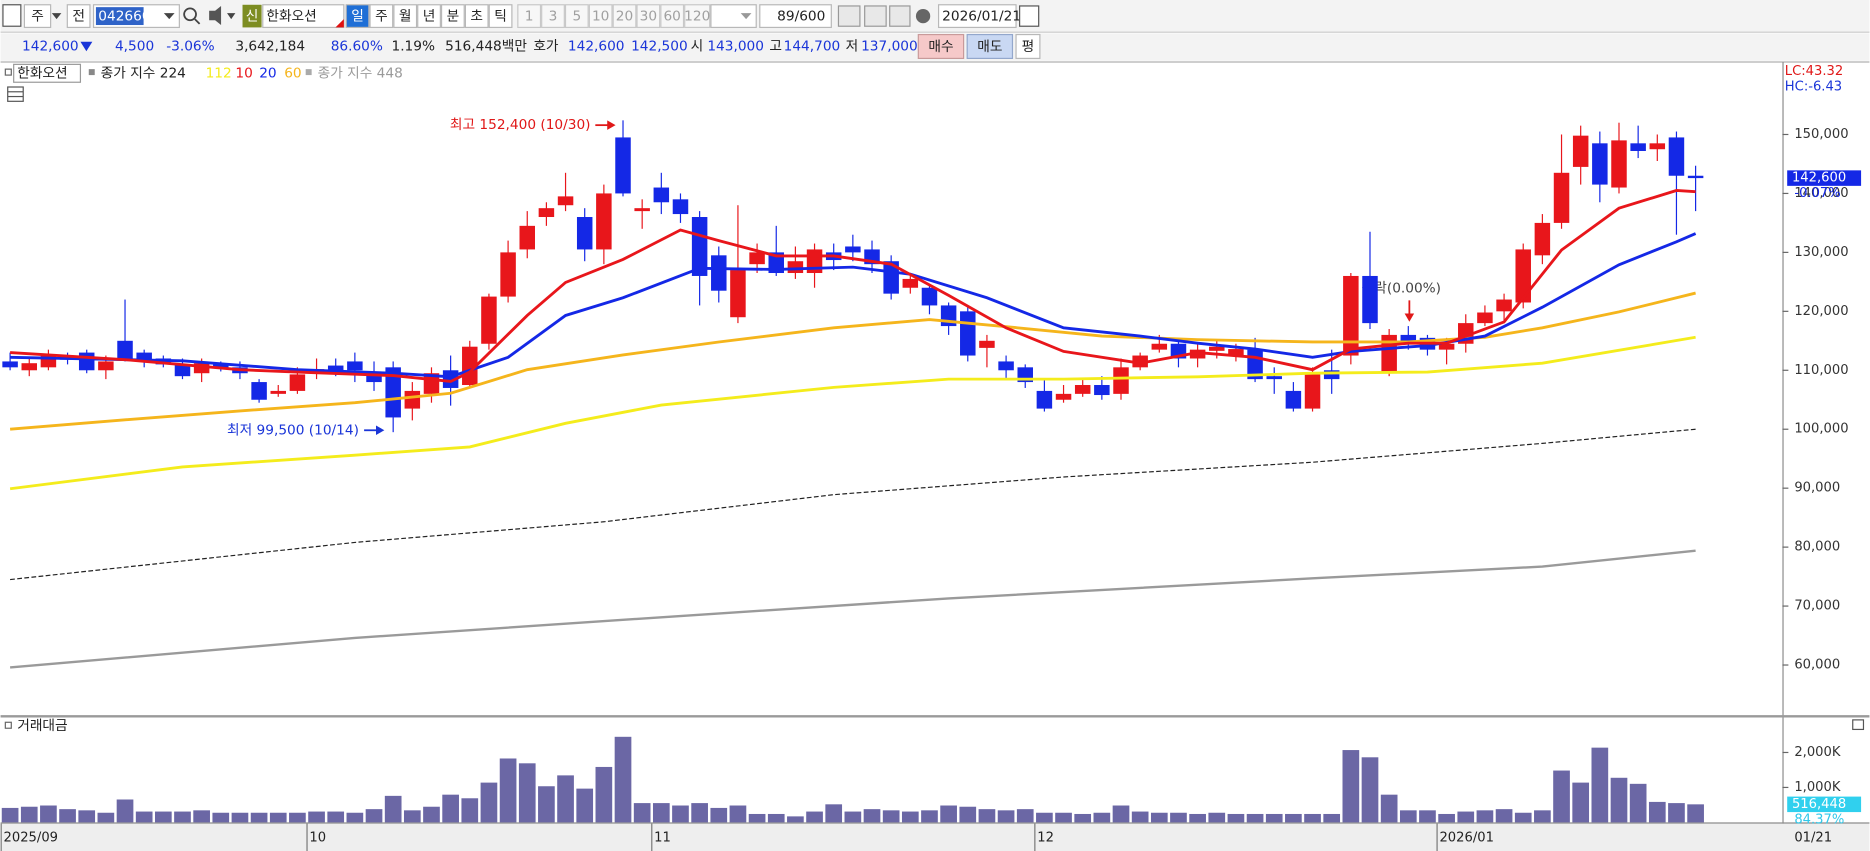 The height and width of the screenshot is (851, 1870). What do you see at coordinates (659, 46) in the screenshot?
I see `bid: 142,500` at bounding box center [659, 46].